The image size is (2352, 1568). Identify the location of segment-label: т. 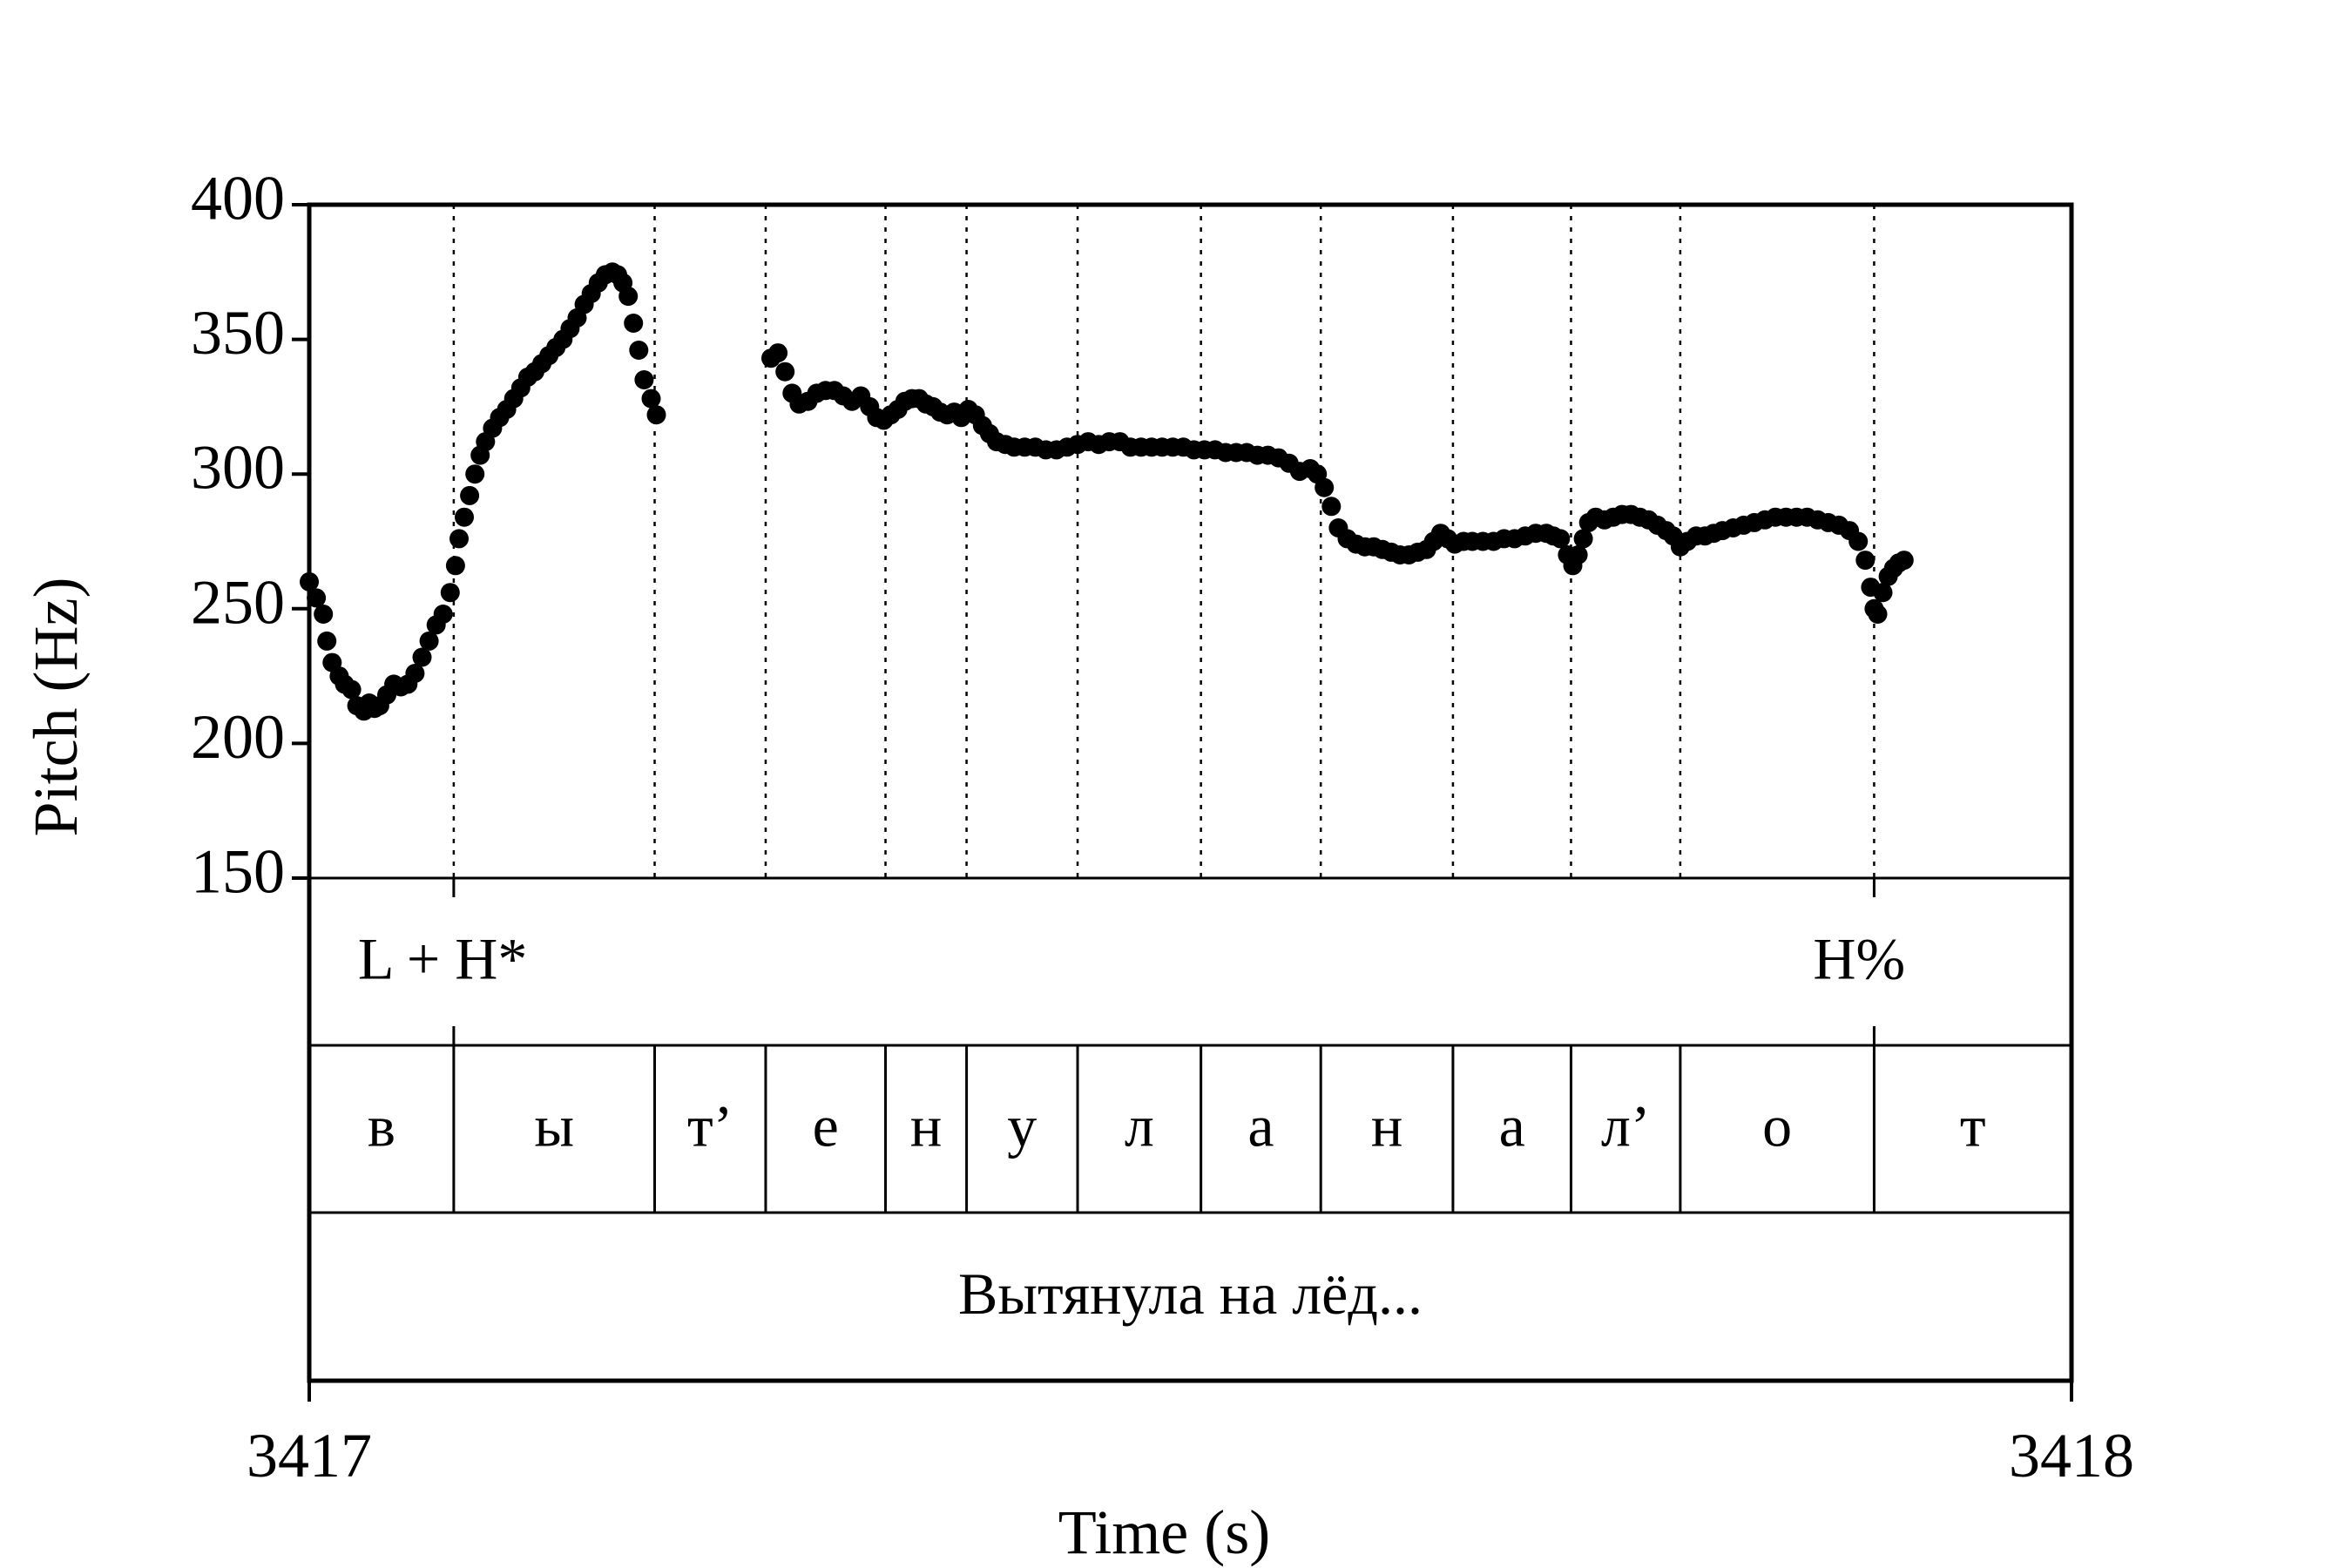
(1973, 1126).